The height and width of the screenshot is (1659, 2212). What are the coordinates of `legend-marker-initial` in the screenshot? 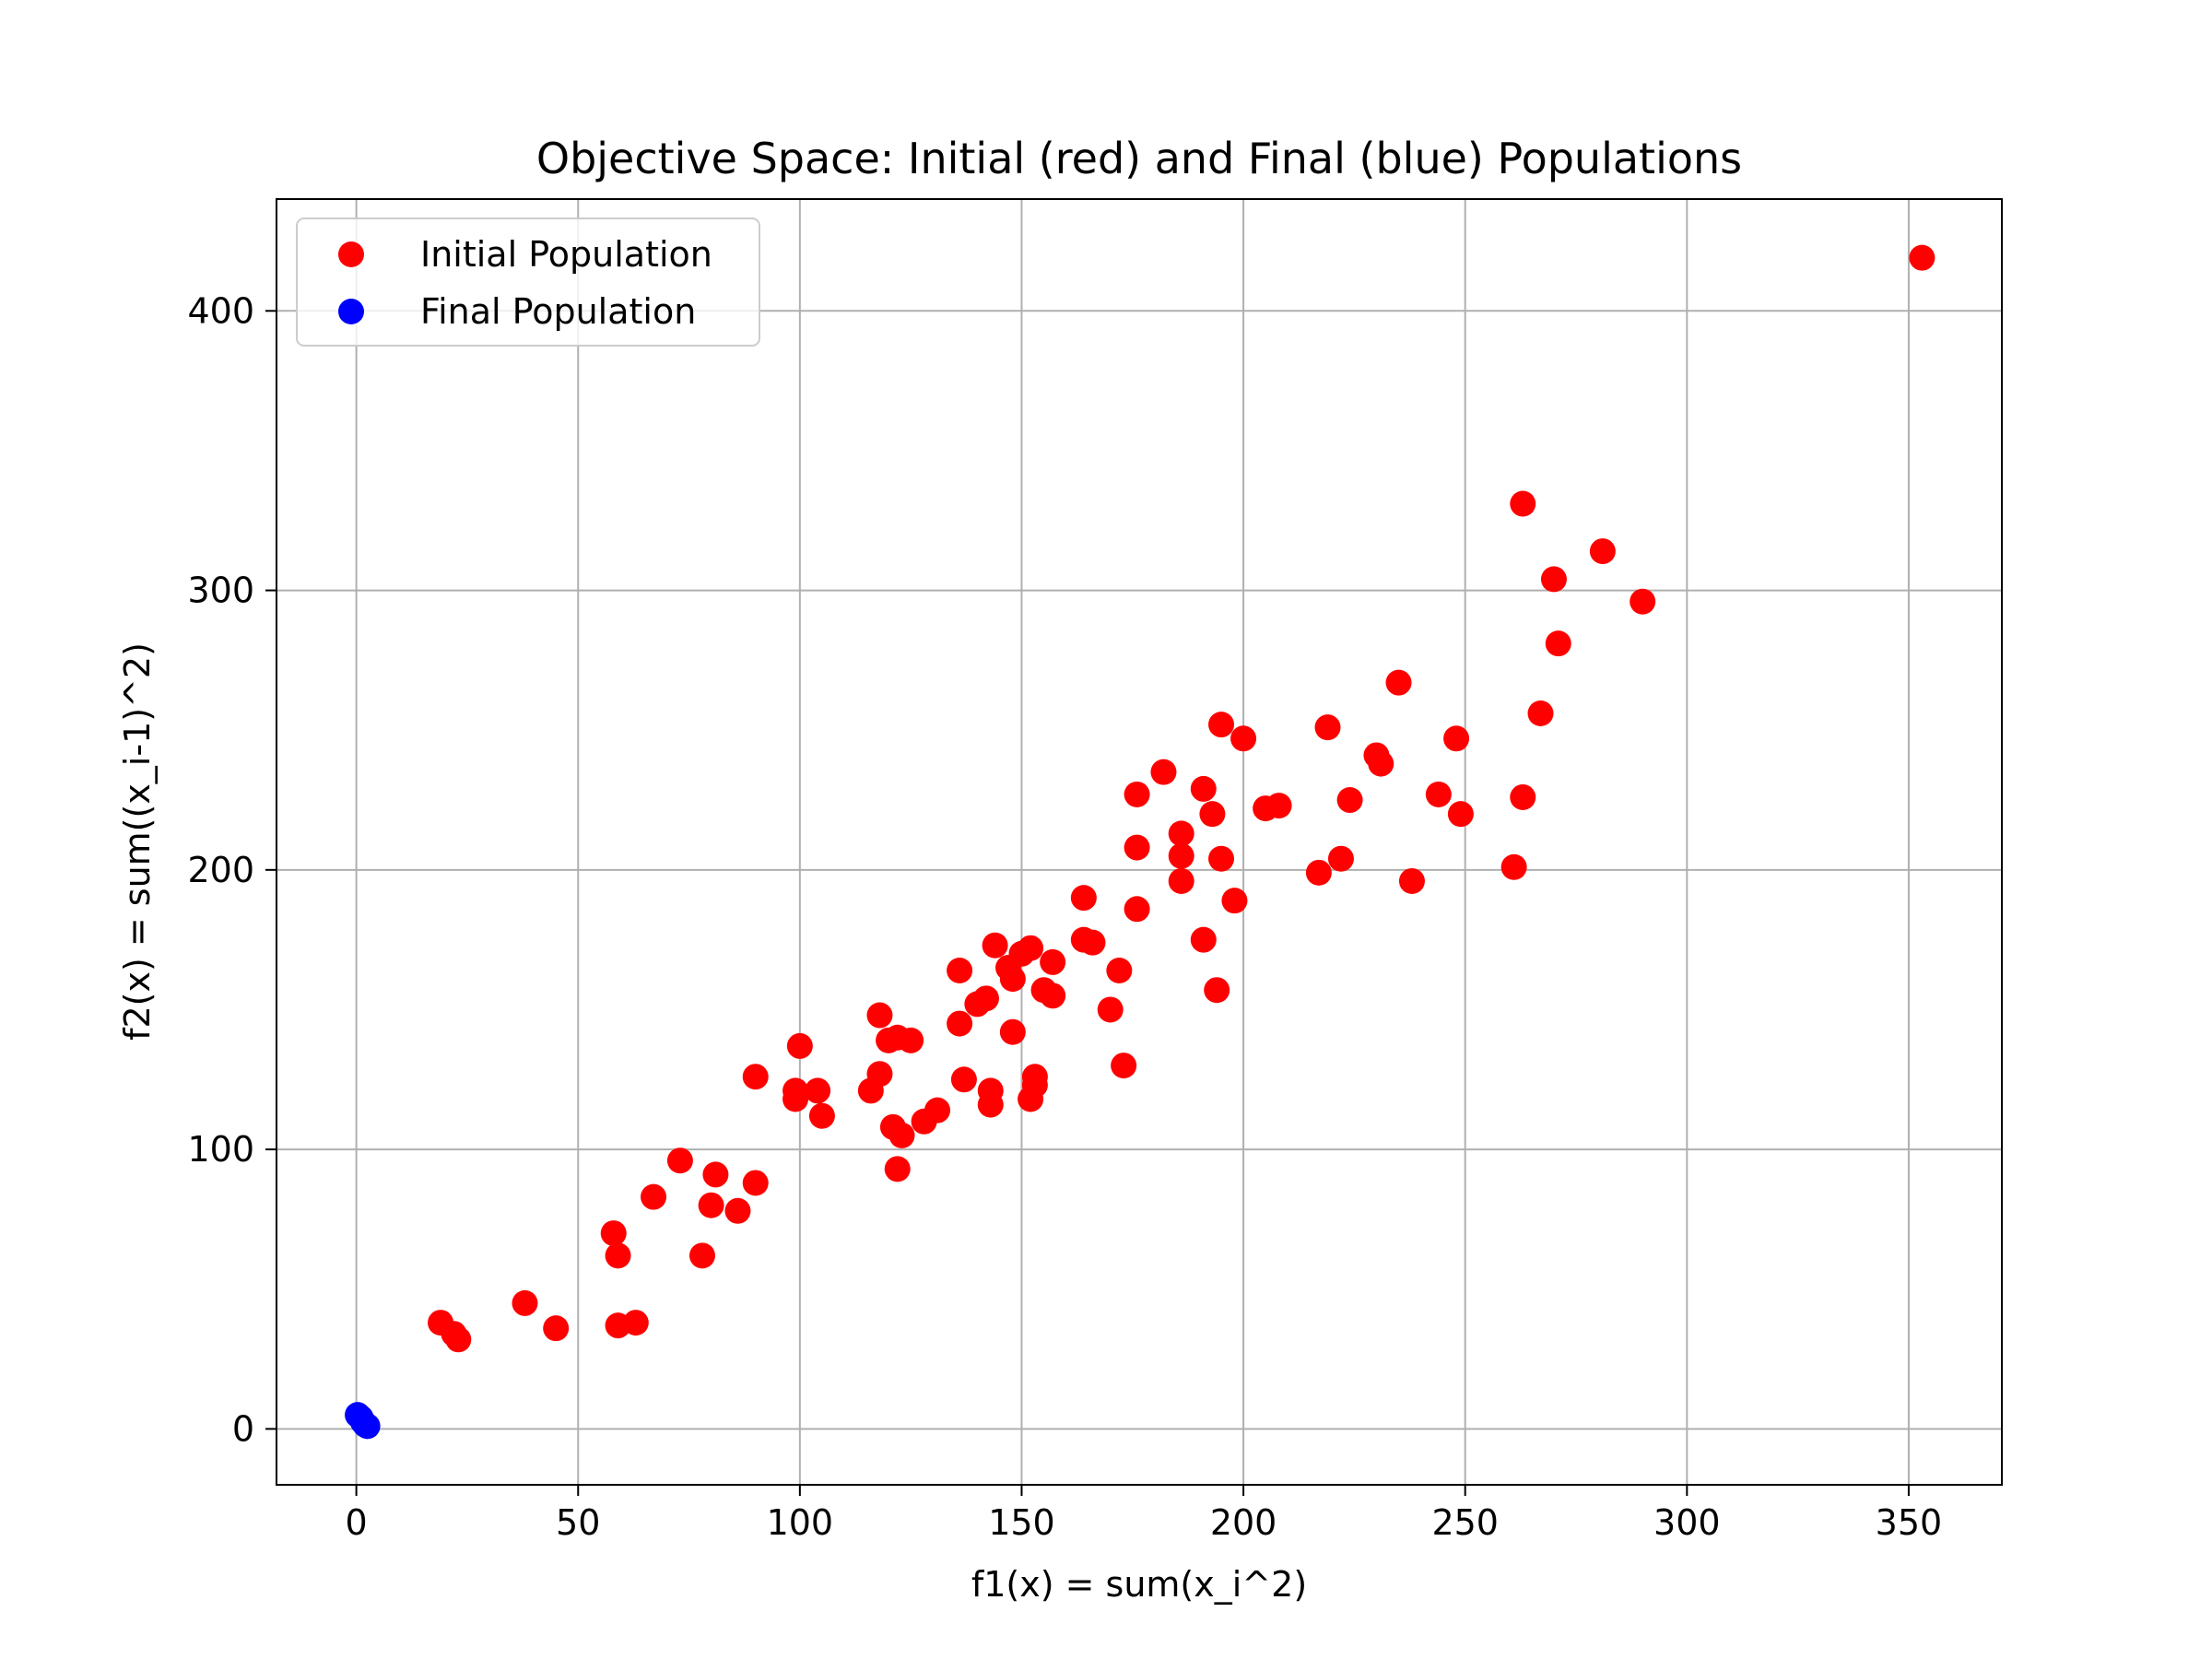 It's located at (351, 254).